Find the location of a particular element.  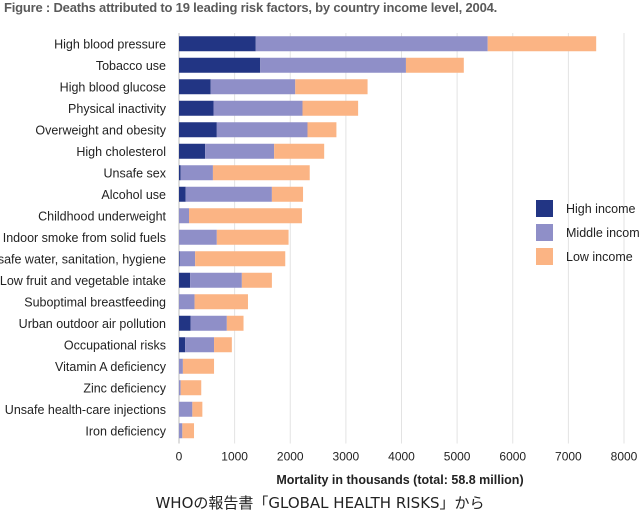

category-label: Low fruit and vegetable intake is located at coordinates (83, 281).